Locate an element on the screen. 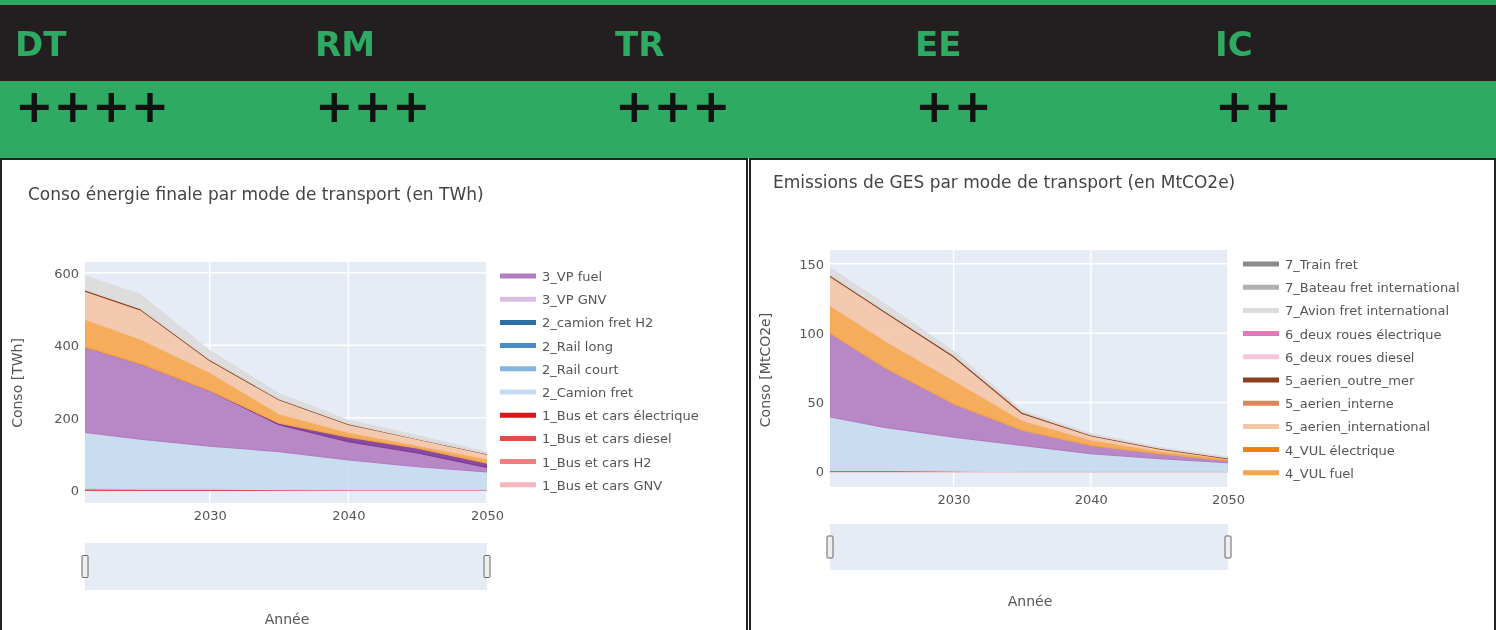 This screenshot has height=630, width=1496. legend-label: 4_VUL électrique is located at coordinates (1340, 450).